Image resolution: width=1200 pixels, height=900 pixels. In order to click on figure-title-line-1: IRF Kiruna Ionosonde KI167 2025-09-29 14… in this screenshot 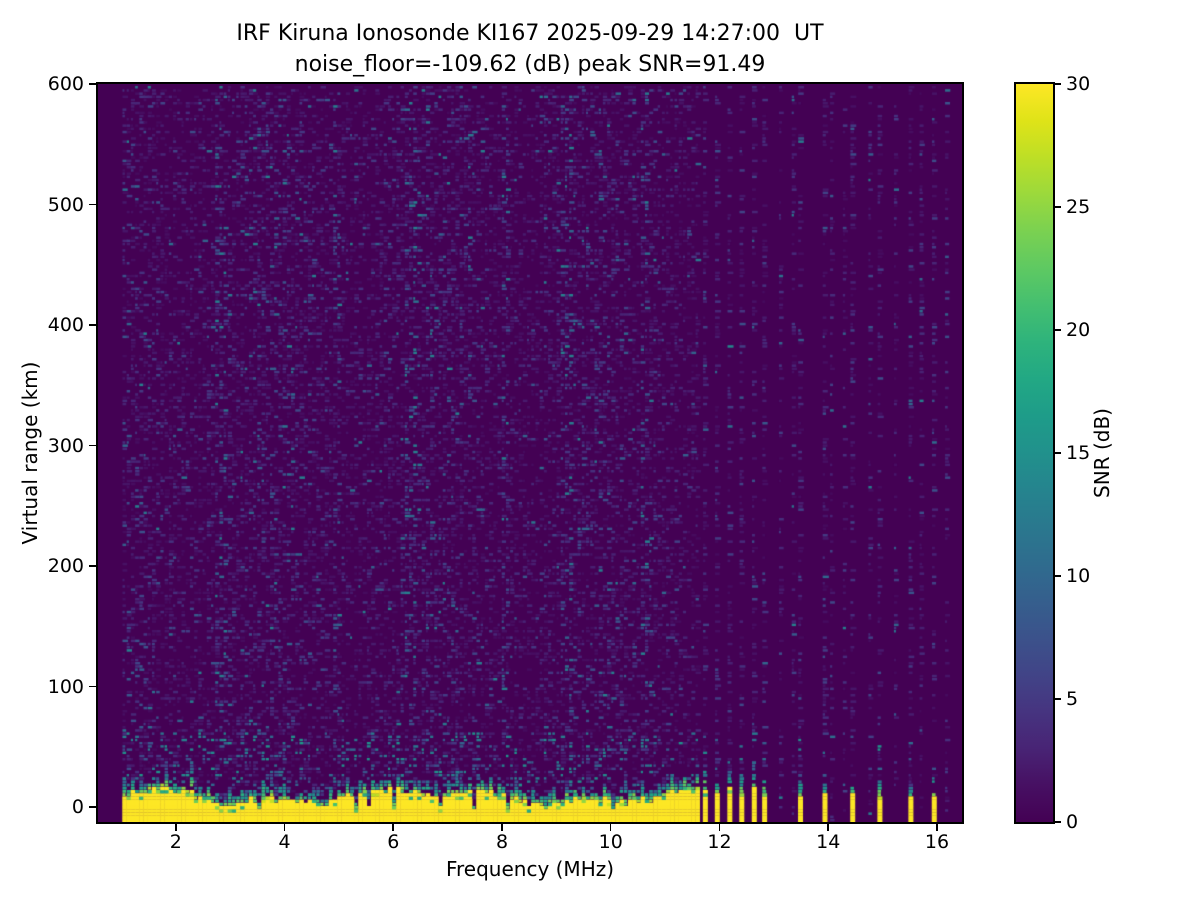, I will do `click(530, 33)`.